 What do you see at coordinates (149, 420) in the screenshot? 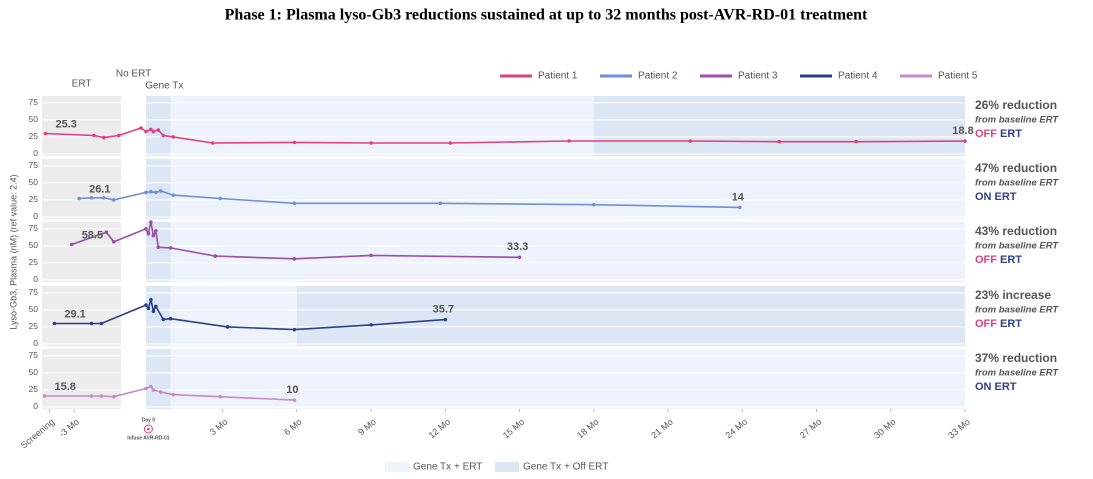
I see `day0-label: Day 0` at bounding box center [149, 420].